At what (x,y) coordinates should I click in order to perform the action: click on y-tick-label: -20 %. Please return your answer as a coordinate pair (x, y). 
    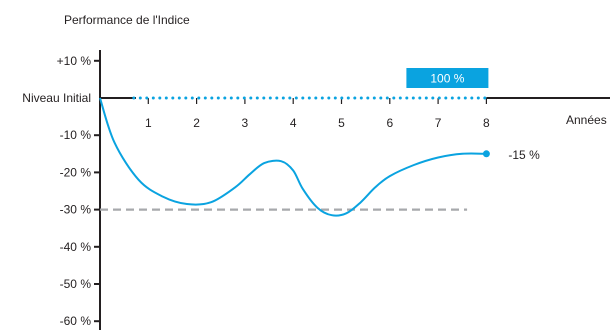
    Looking at the image, I should click on (76, 172).